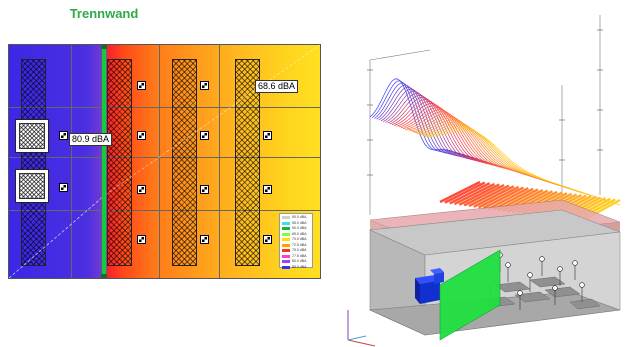 This screenshot has width=627, height=347. I want to click on axes-gizmo, so click(361, 328).